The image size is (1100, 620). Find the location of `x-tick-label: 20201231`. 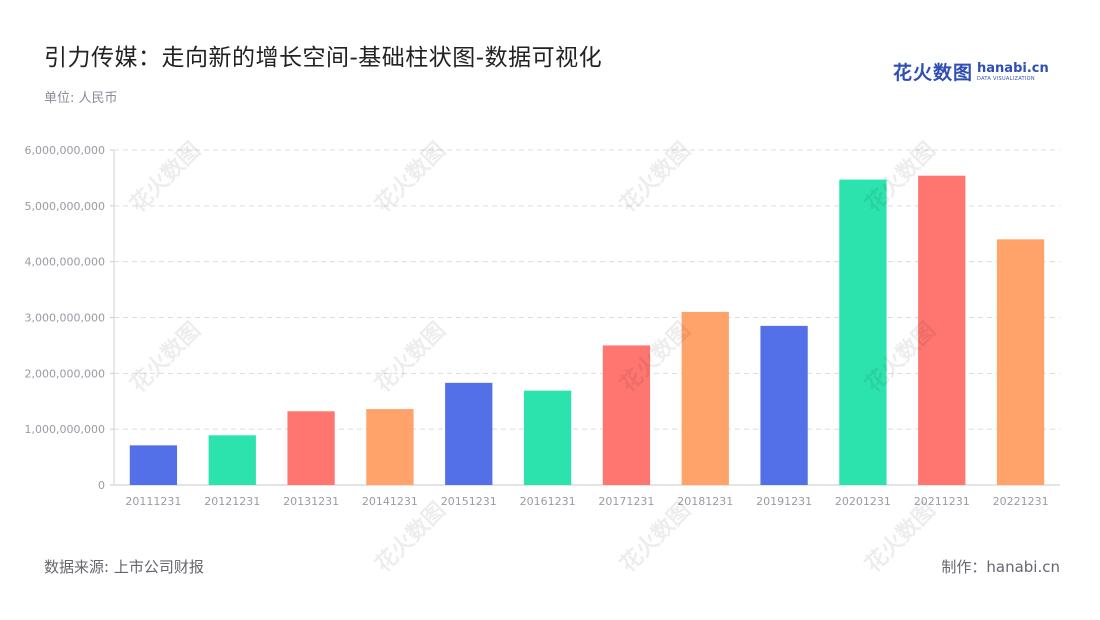

x-tick-label: 20201231 is located at coordinates (863, 501).